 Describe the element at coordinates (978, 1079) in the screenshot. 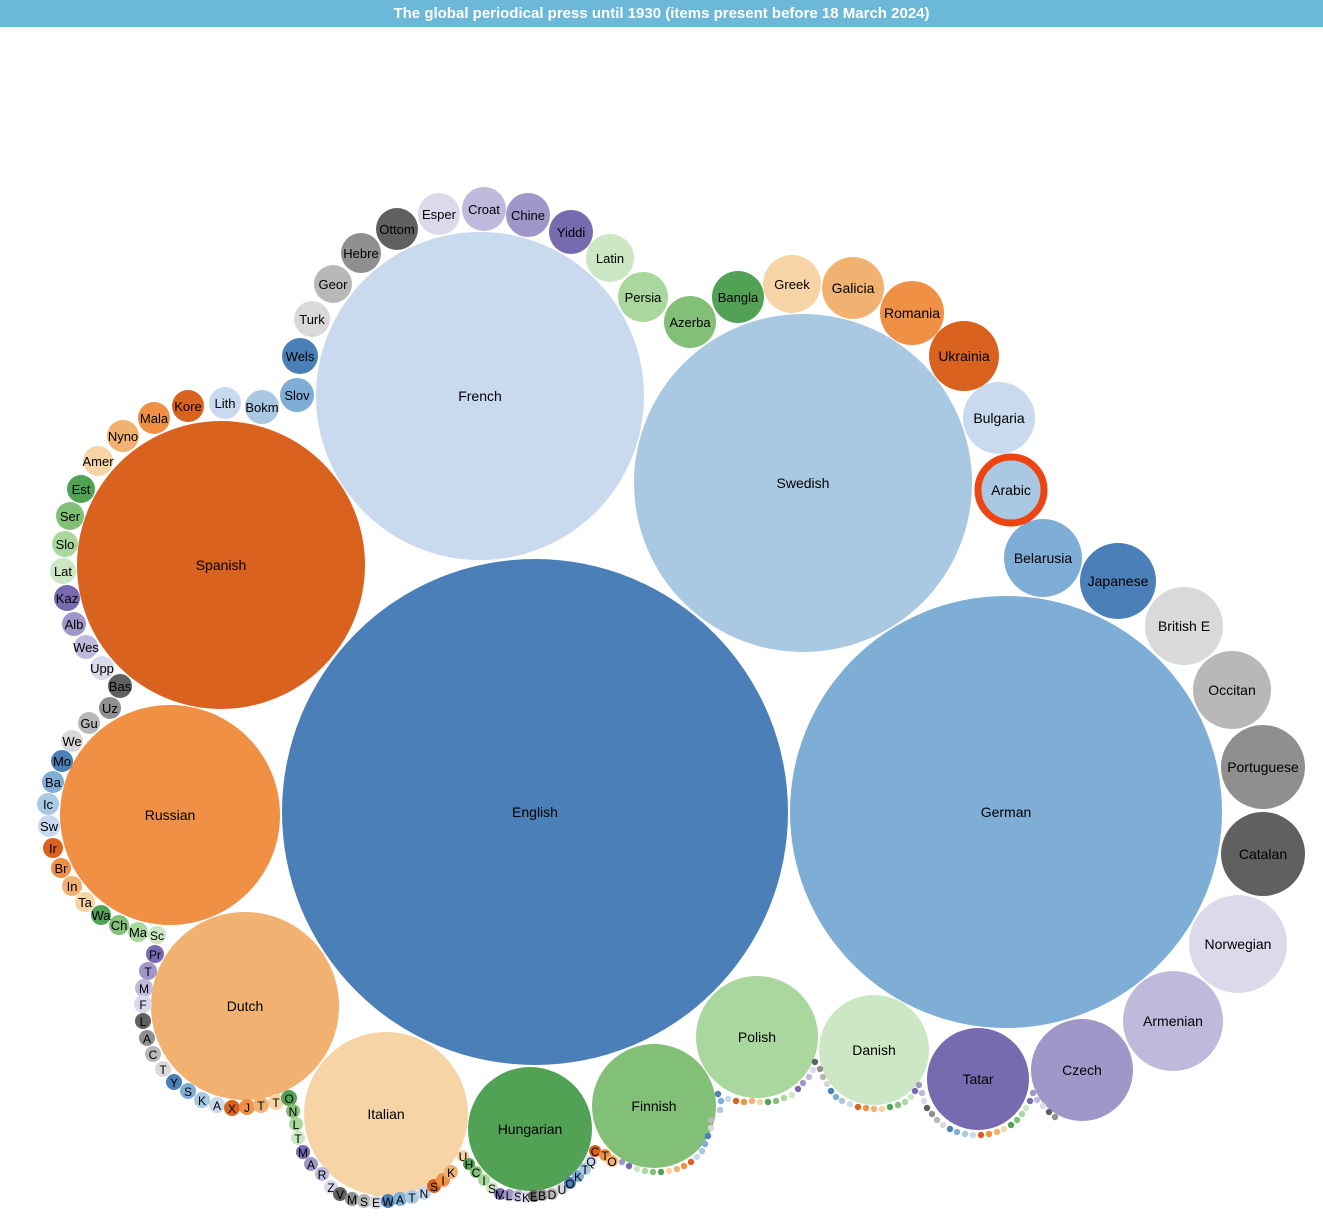

I see `bubble-circle-tatar` at that location.